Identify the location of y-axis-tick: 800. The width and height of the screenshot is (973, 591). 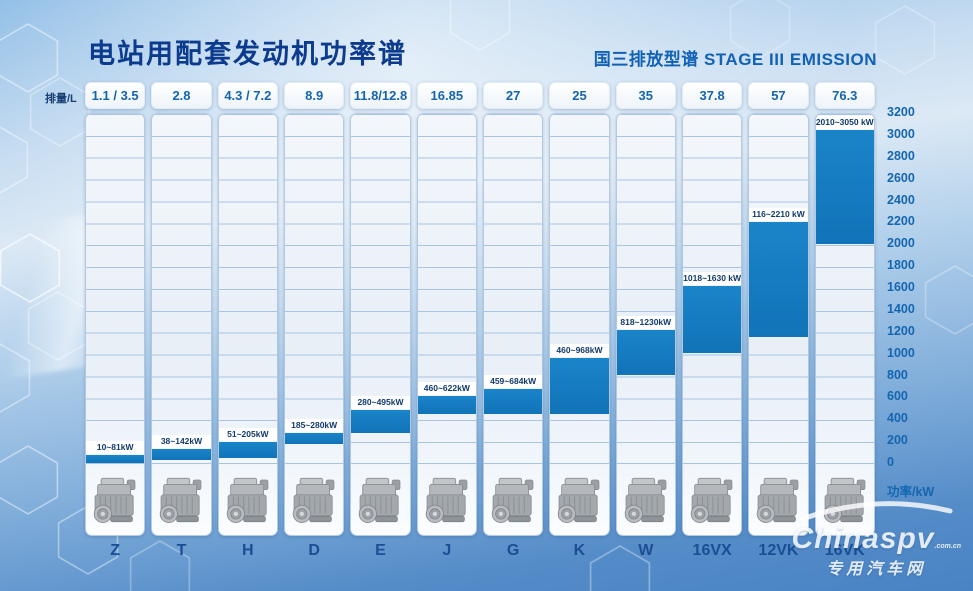
(897, 374).